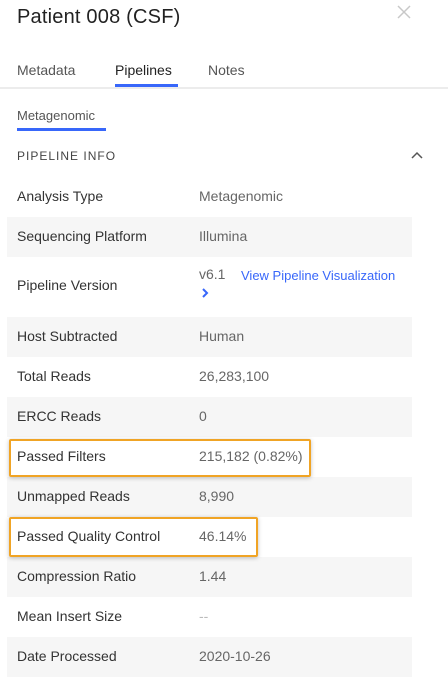  What do you see at coordinates (67, 336) in the screenshot?
I see `row-label: Host Subtracted` at bounding box center [67, 336].